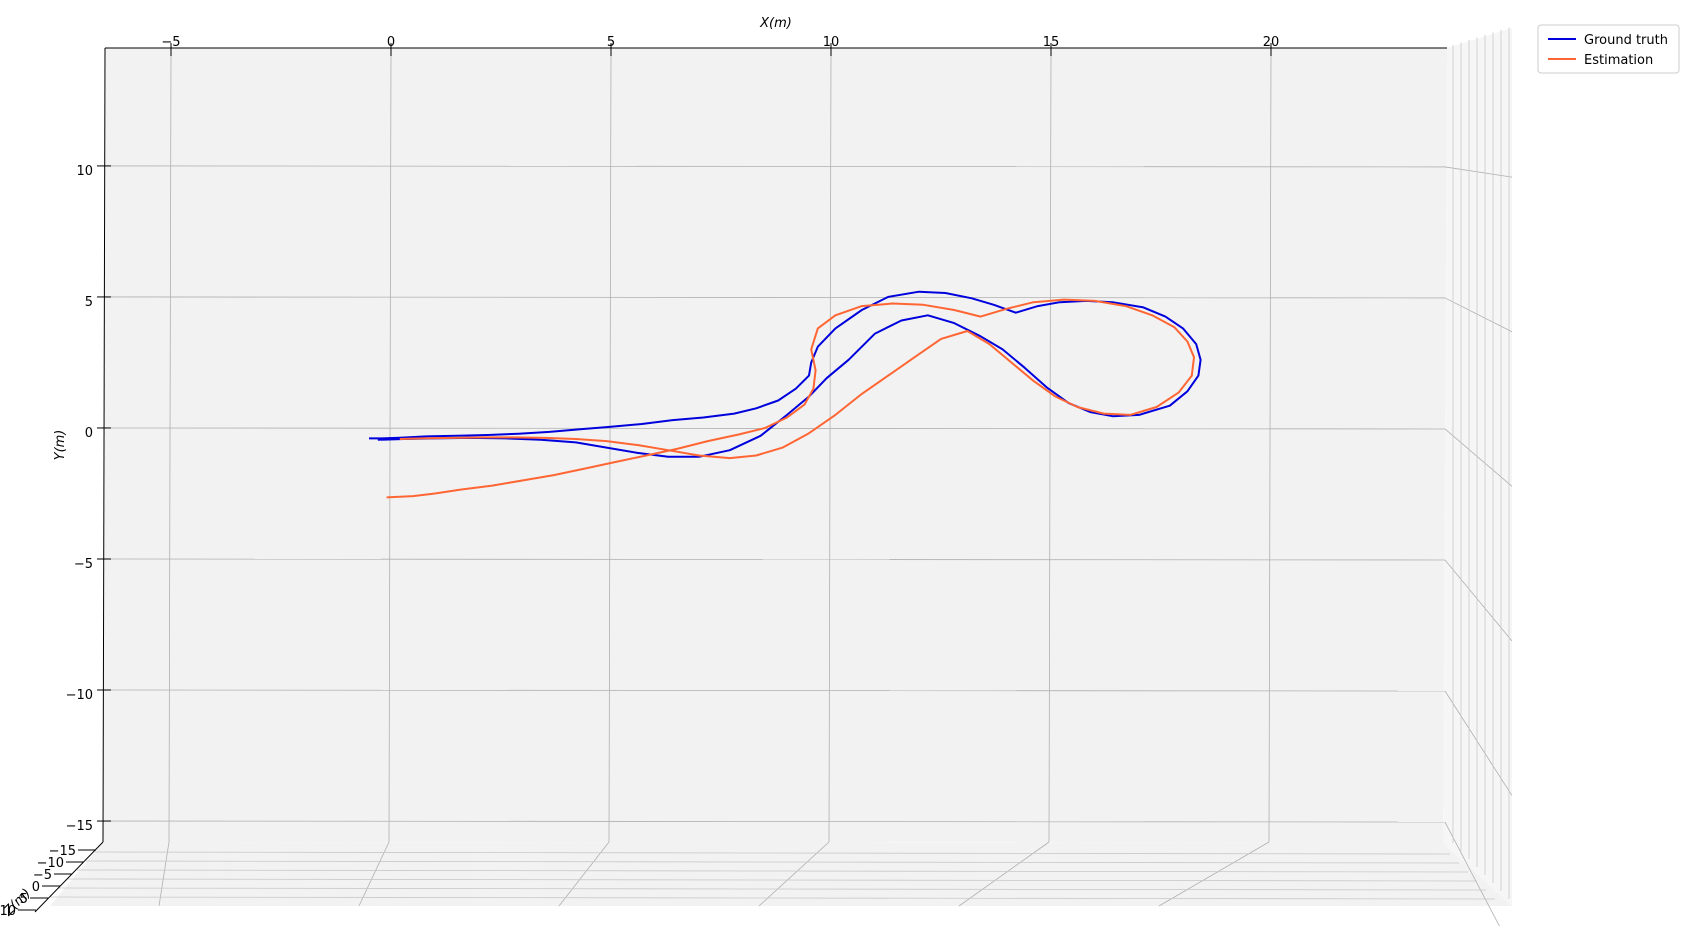  Describe the element at coordinates (831, 42) in the screenshot. I see `x-tick-label: 10` at that location.